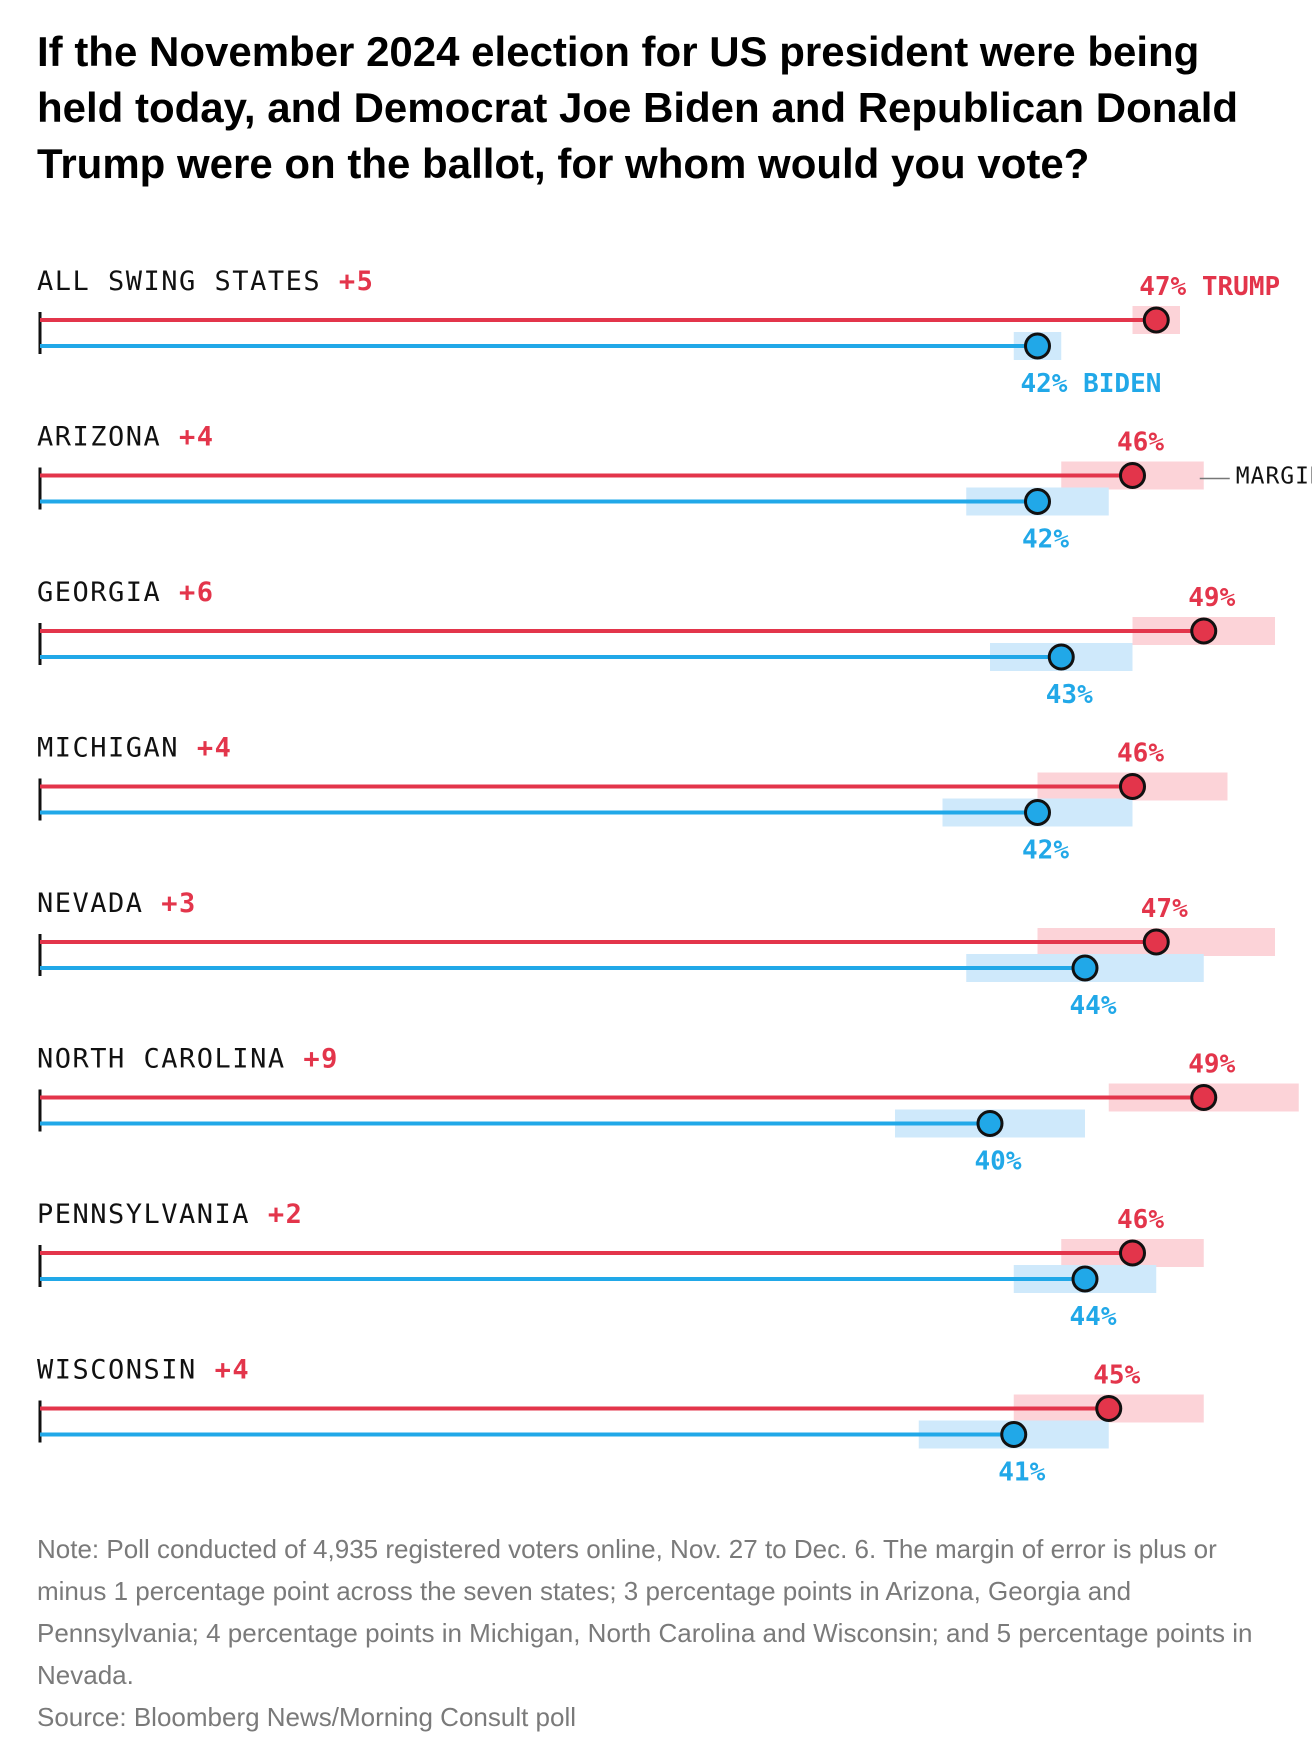 Image resolution: width=1312 pixels, height=1750 pixels. I want to click on moe-annotation: MARGIN OF ERROR, so click(1274, 477).